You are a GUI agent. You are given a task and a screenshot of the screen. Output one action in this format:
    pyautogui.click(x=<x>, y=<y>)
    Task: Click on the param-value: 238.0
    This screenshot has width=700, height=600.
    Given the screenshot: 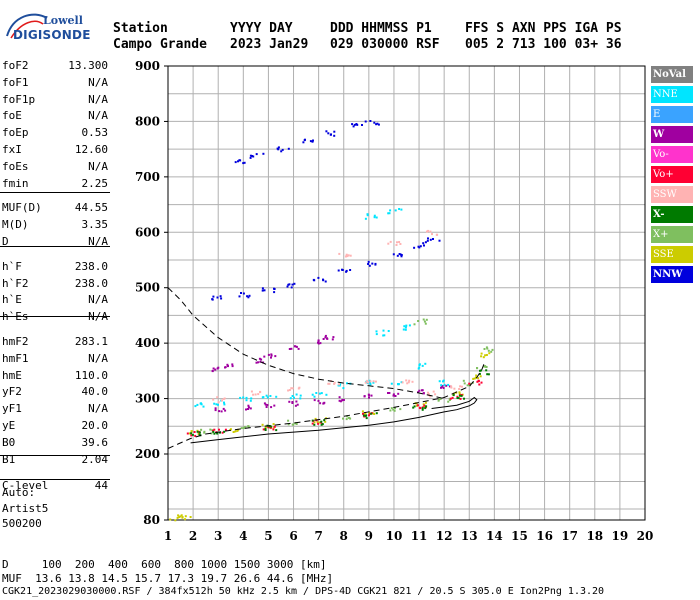 What is the action you would take?
    pyautogui.click(x=91, y=283)
    